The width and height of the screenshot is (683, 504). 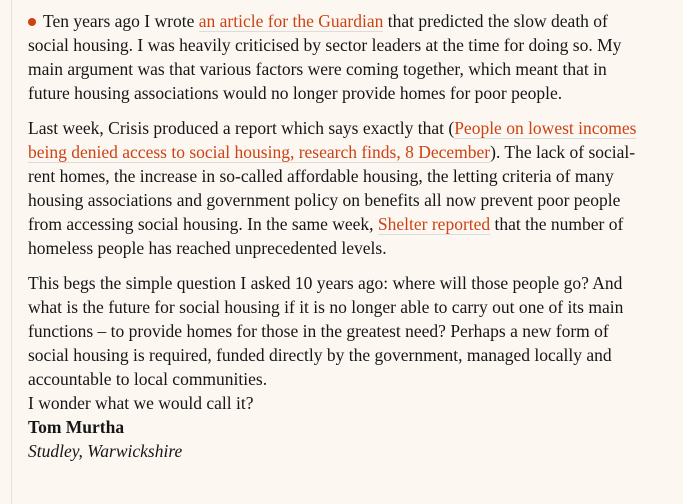 What do you see at coordinates (11, 252) in the screenshot?
I see `column-divider` at bounding box center [11, 252].